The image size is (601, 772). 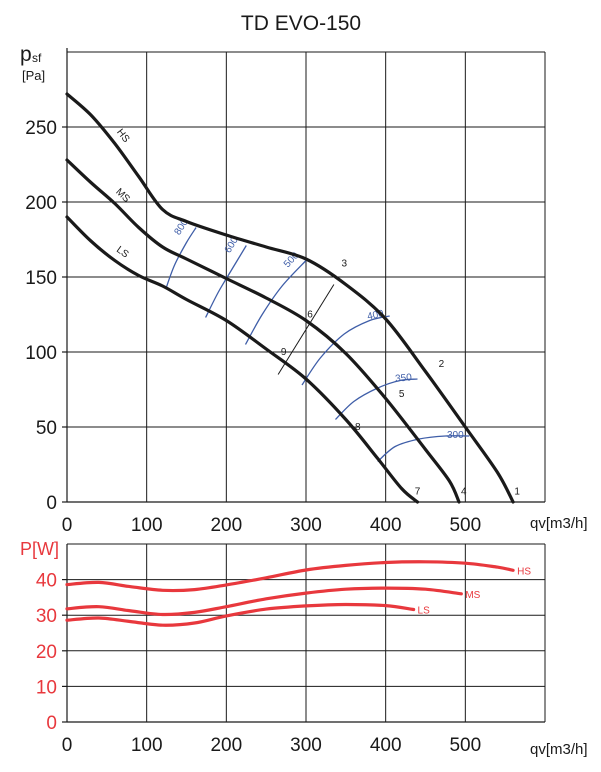 What do you see at coordinates (46, 428) in the screenshot?
I see `y-tick-label: 50` at bounding box center [46, 428].